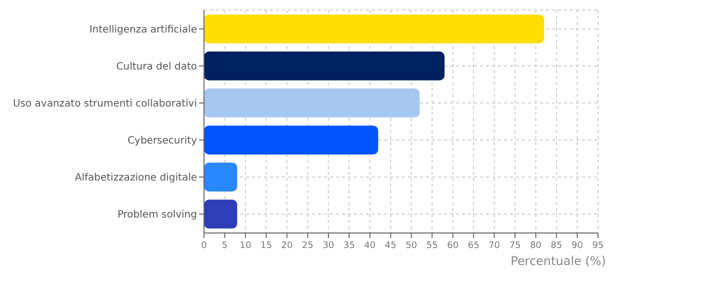  I want to click on x-tick-label: 20, so click(287, 246).